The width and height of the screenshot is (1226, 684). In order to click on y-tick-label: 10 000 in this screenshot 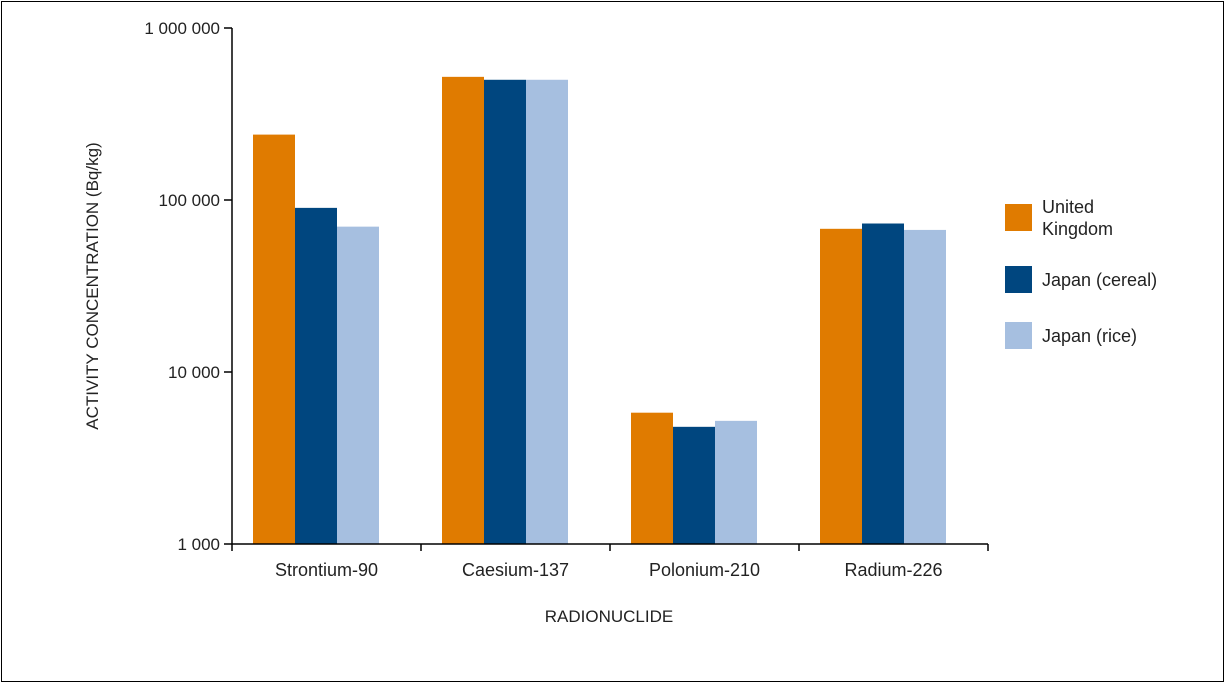, I will do `click(194, 372)`.